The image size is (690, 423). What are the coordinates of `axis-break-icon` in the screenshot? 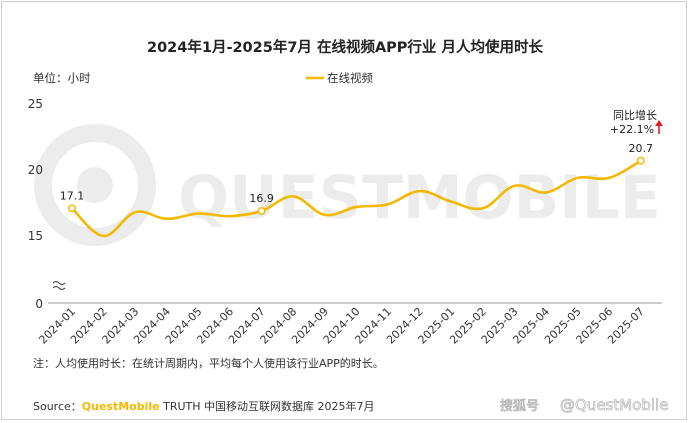 It's located at (59, 285).